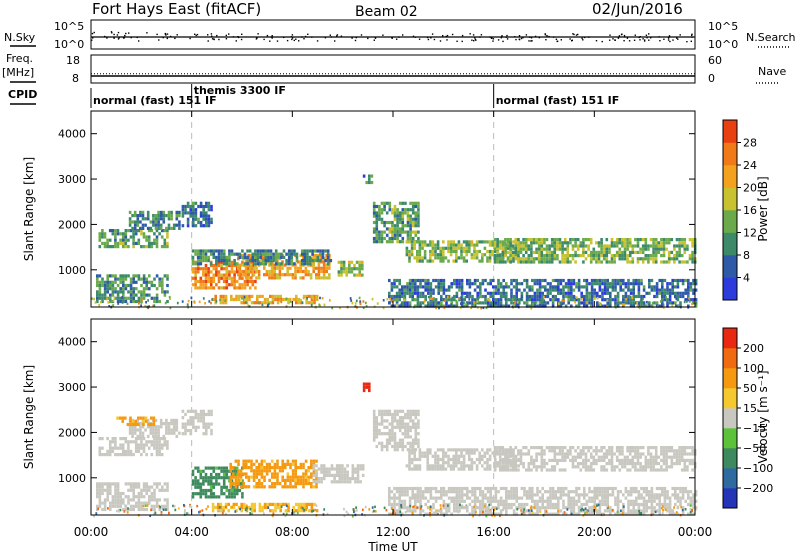 This screenshot has height=554, width=800. What do you see at coordinates (386, 12) in the screenshot?
I see `beam-label: Beam 02` at bounding box center [386, 12].